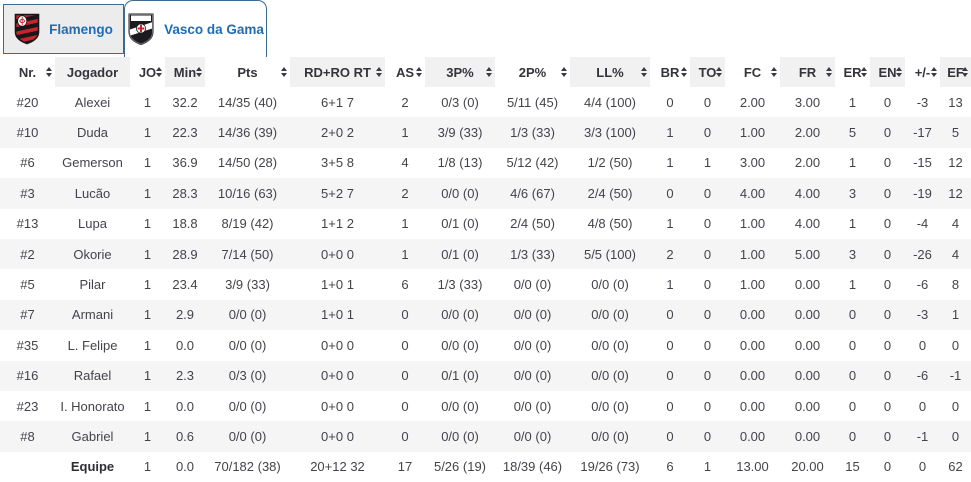  I want to click on column-header-ef: EF, so click(955, 72).